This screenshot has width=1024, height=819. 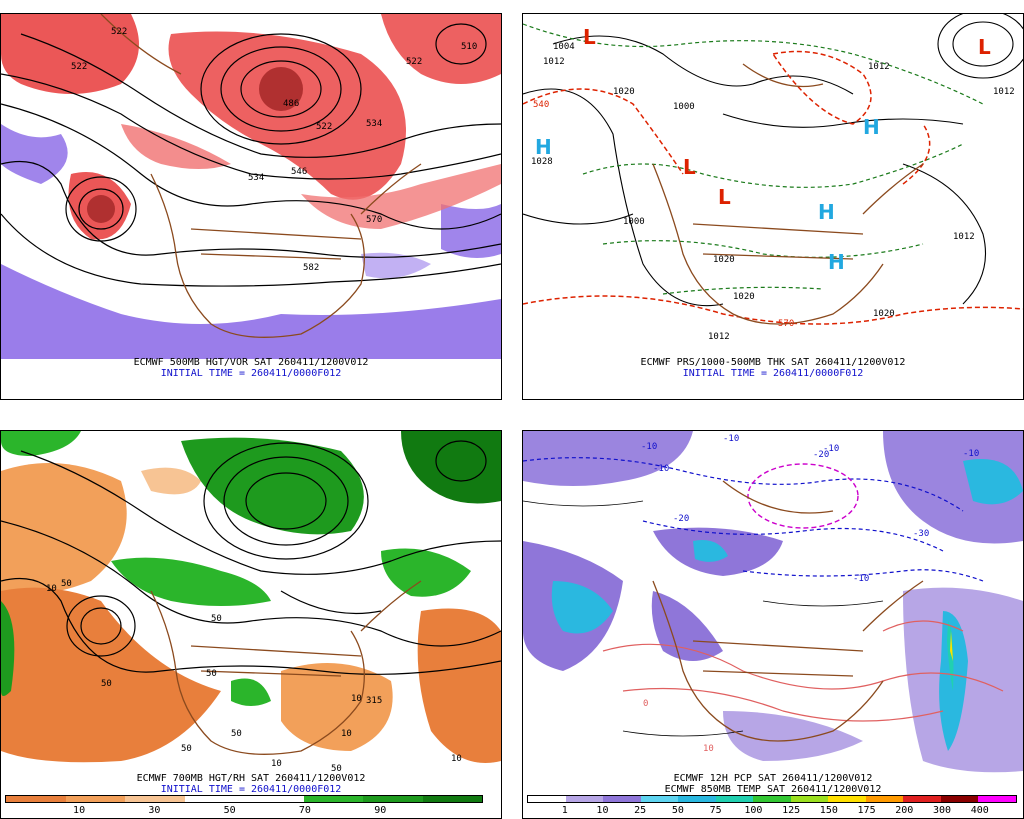 I want to click on contour-label: -20, so click(x=681, y=519).